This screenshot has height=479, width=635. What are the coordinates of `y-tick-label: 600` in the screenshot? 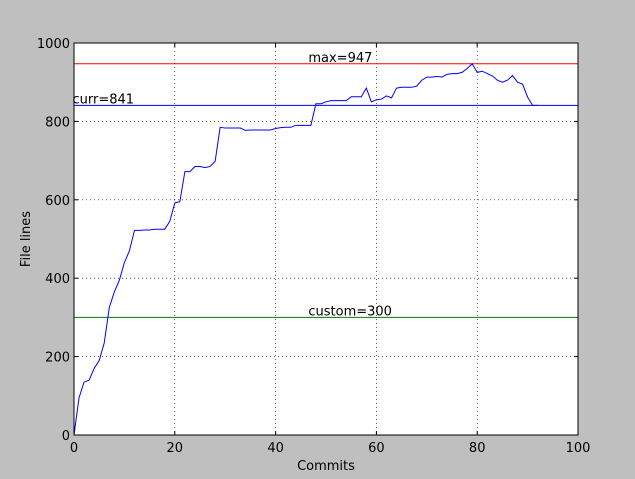 It's located at (57, 201).